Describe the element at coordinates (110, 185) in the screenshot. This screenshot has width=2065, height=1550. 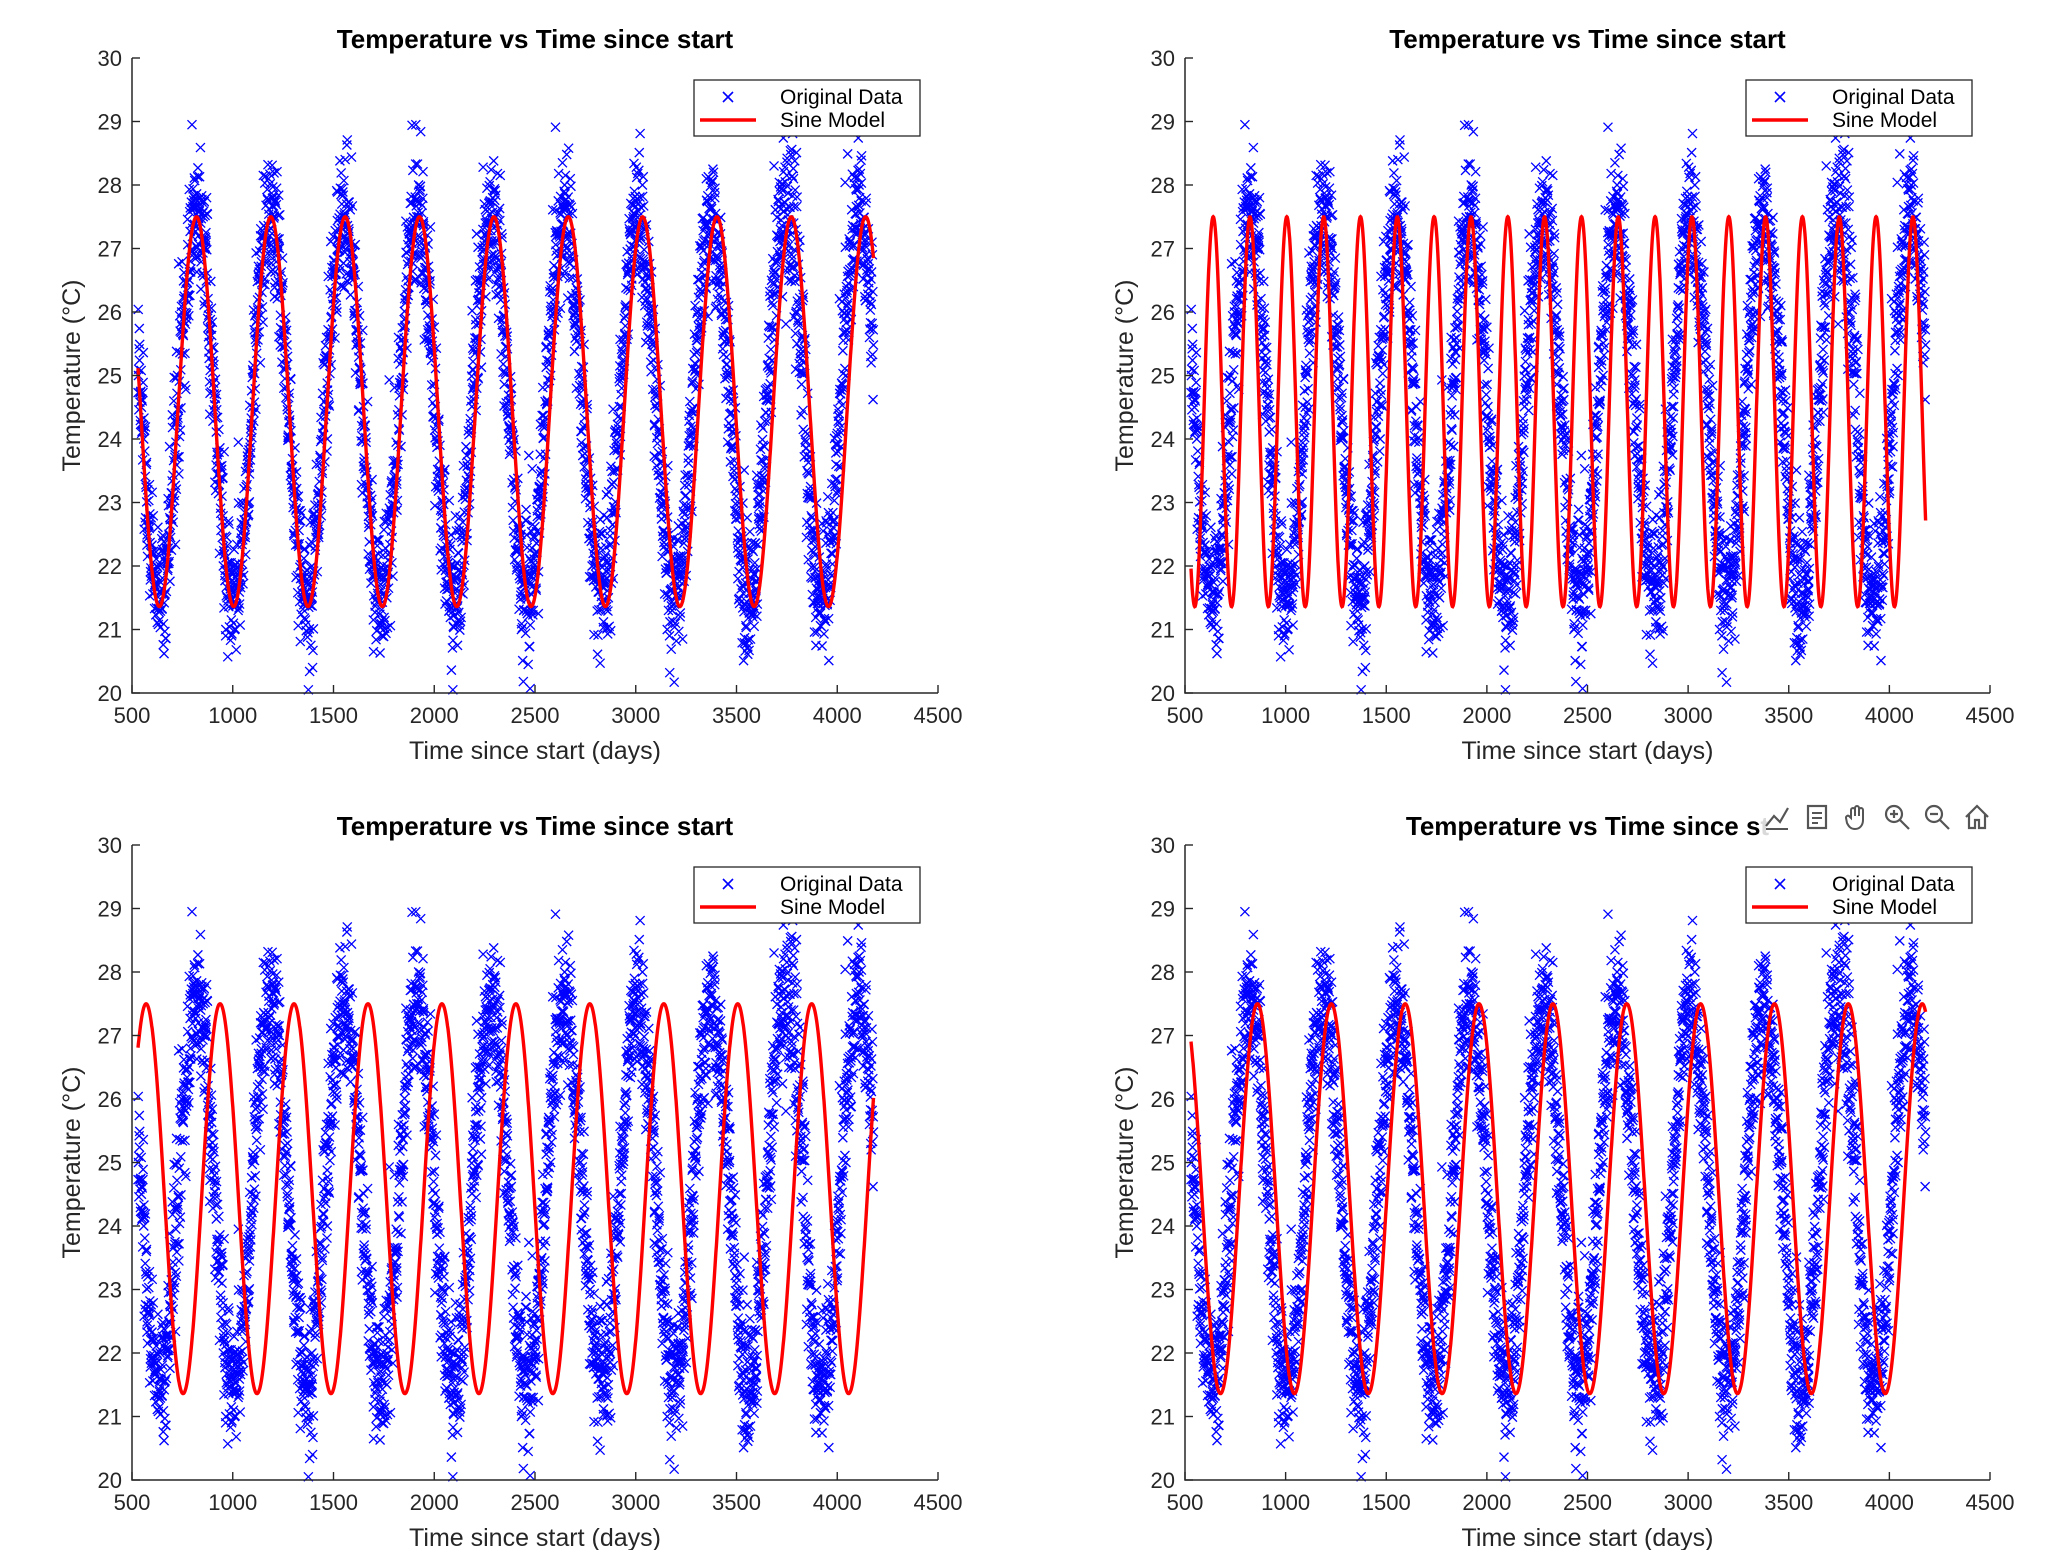
I see `y-tick-label: 28` at that location.